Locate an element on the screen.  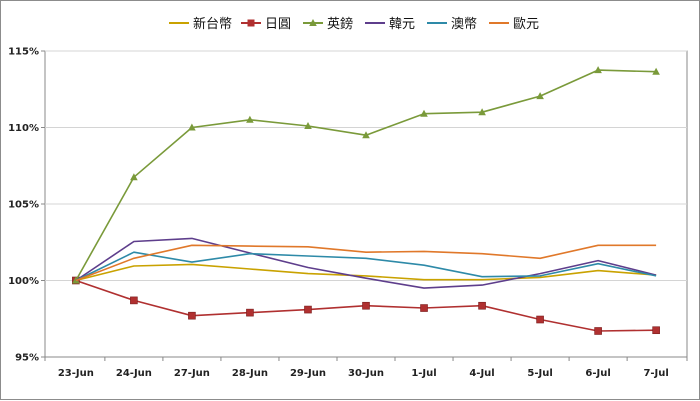
y-tick-label-105: 105% is located at coordinates (23, 205).